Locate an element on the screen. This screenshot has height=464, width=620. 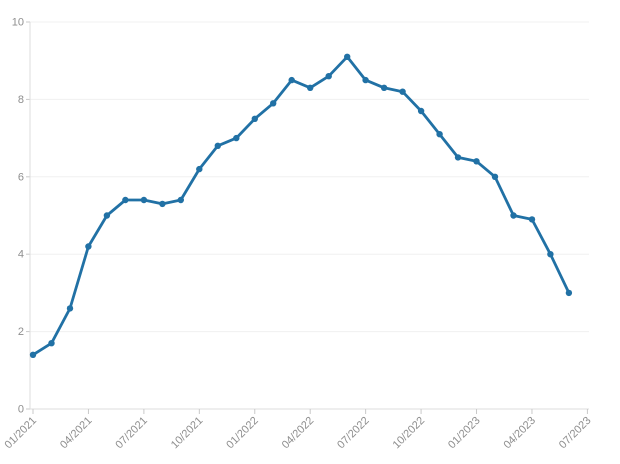
y-tick-label: 6 is located at coordinates (21, 177).